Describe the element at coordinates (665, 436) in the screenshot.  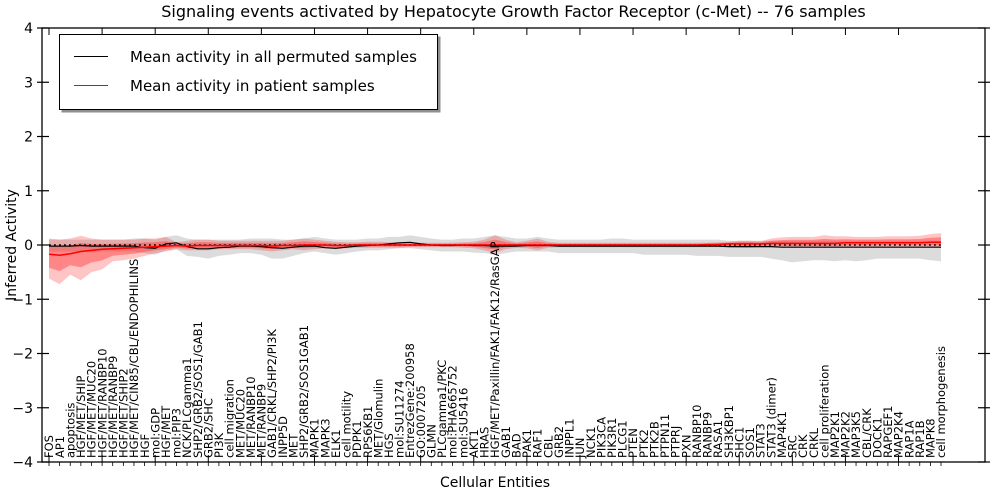
I see `x-tick-label: PTPN11` at that location.